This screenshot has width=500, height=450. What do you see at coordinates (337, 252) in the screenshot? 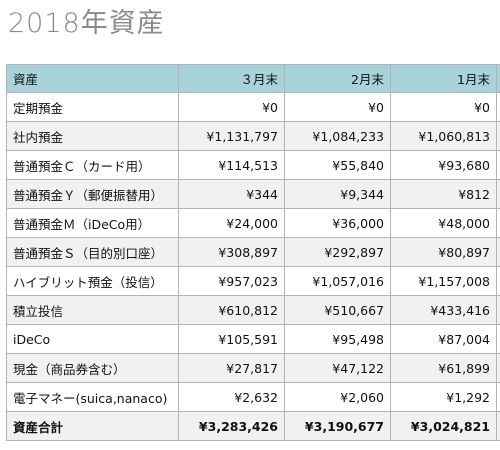
I see `february-value-cell: ¥292,897` at bounding box center [337, 252].